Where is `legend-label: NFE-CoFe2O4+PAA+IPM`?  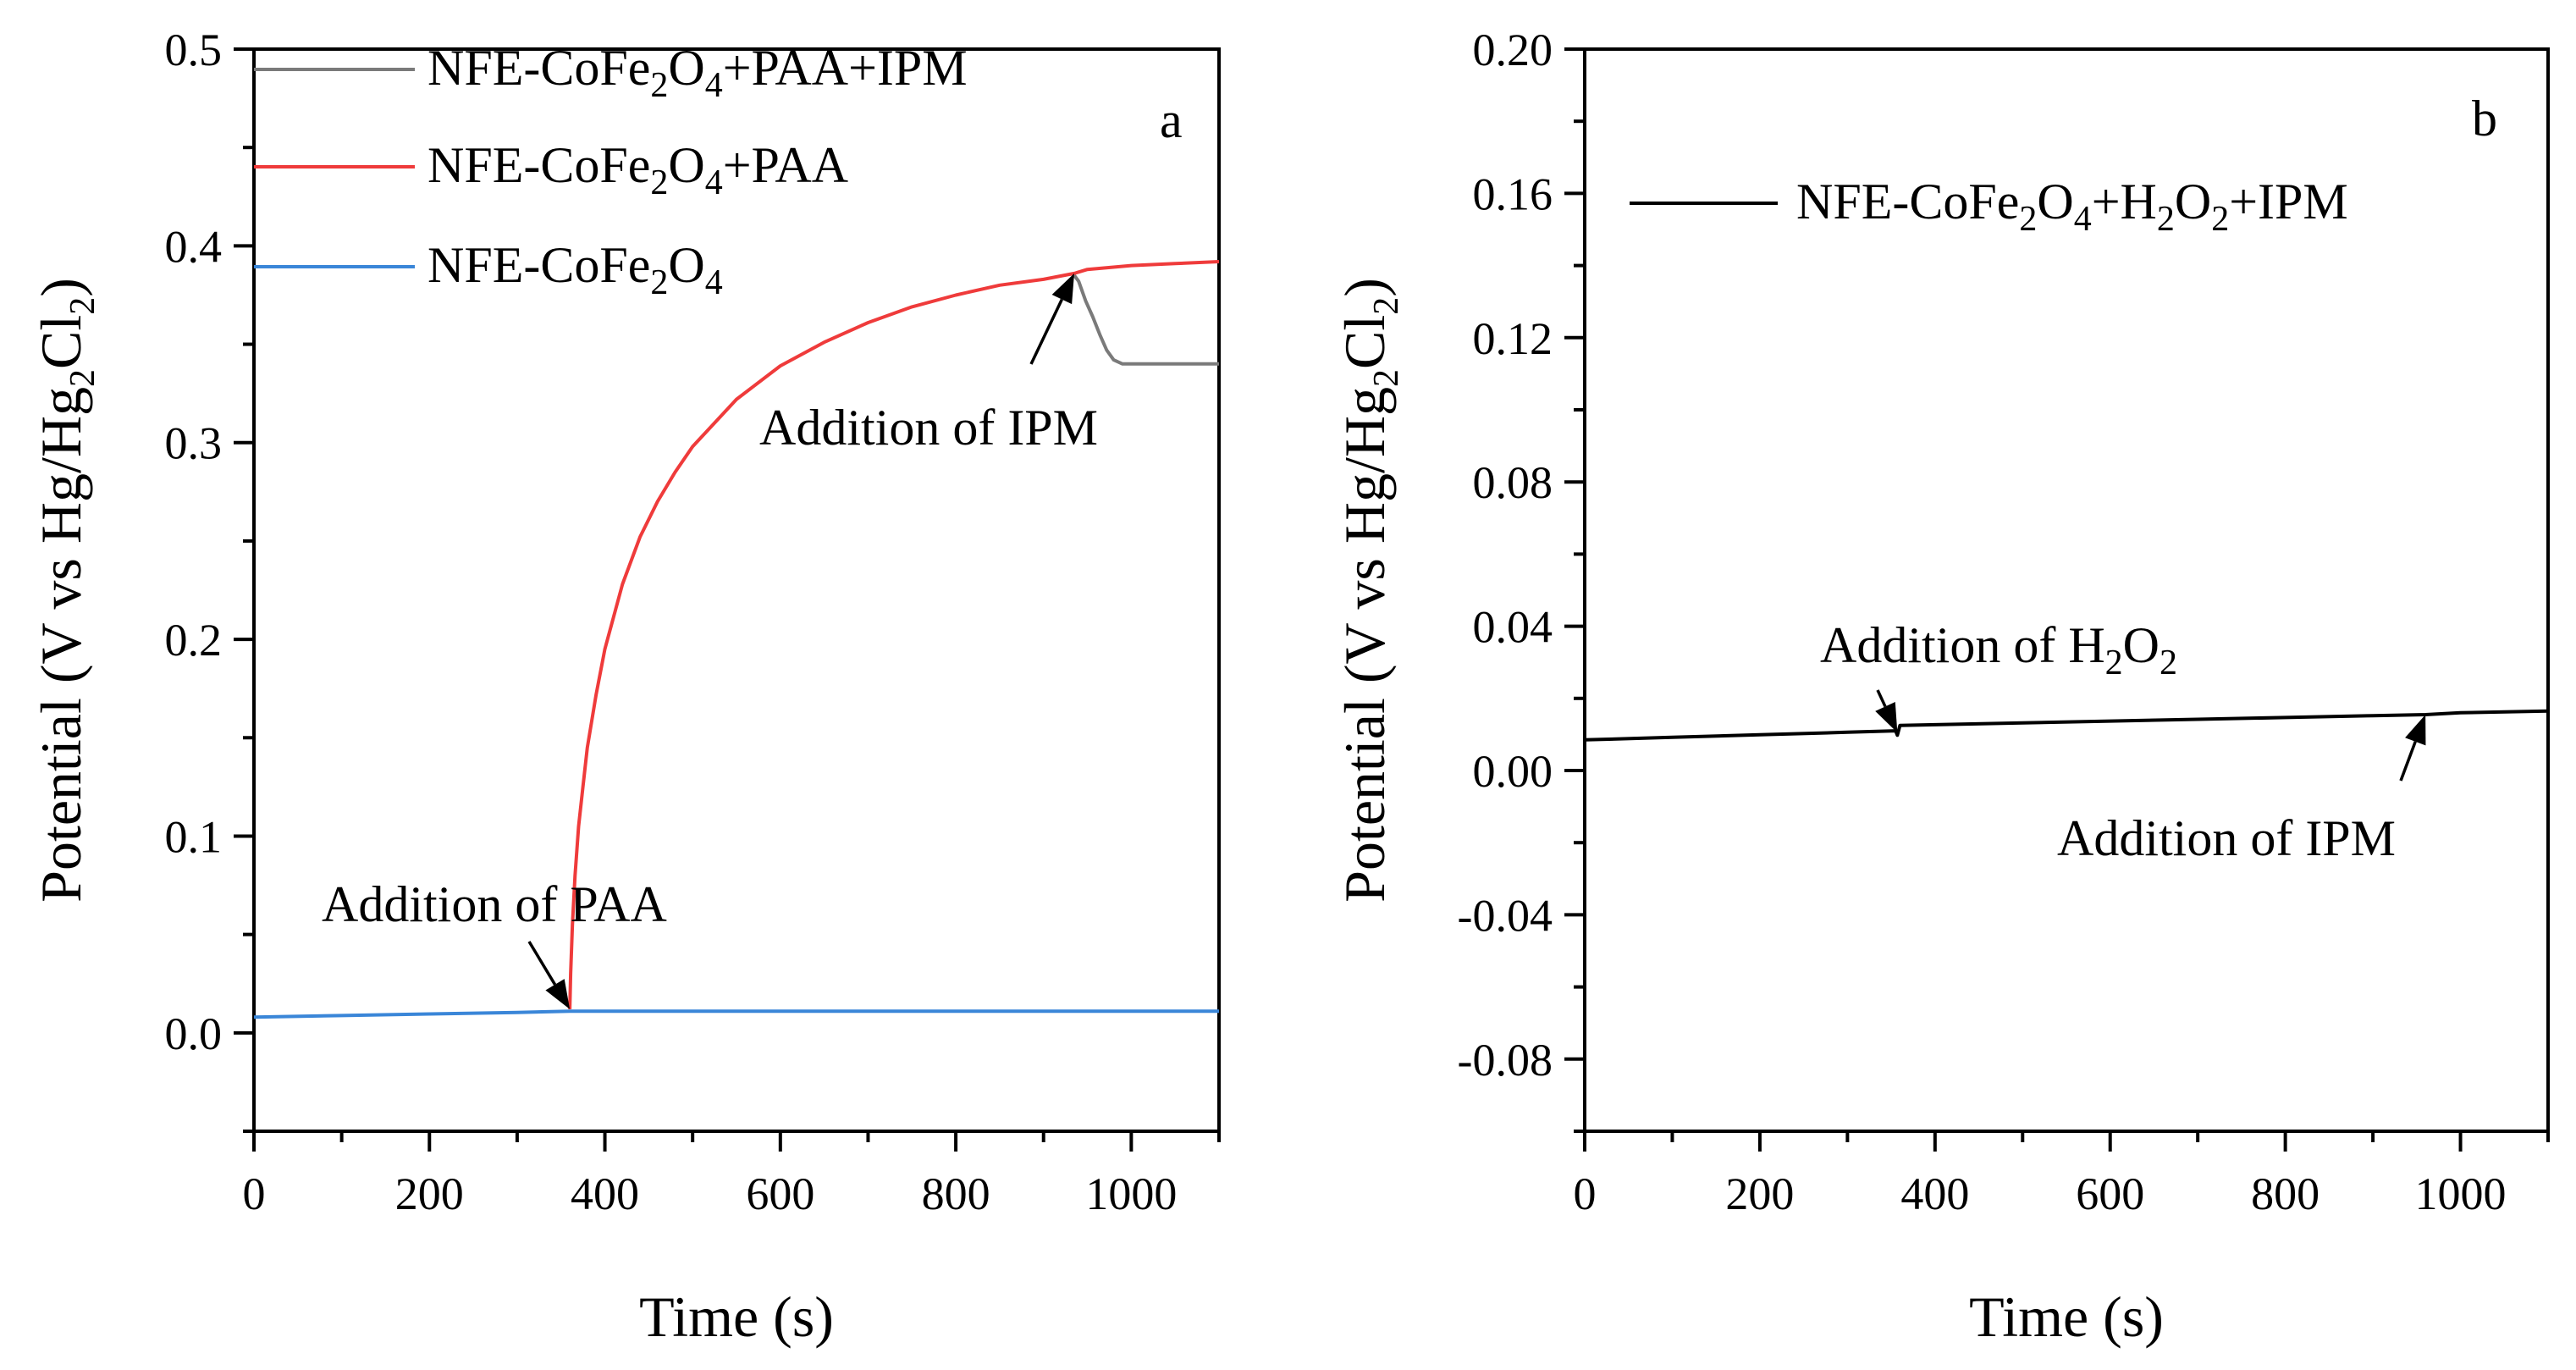 legend-label: NFE-CoFe2O4+PAA+IPM is located at coordinates (697, 72).